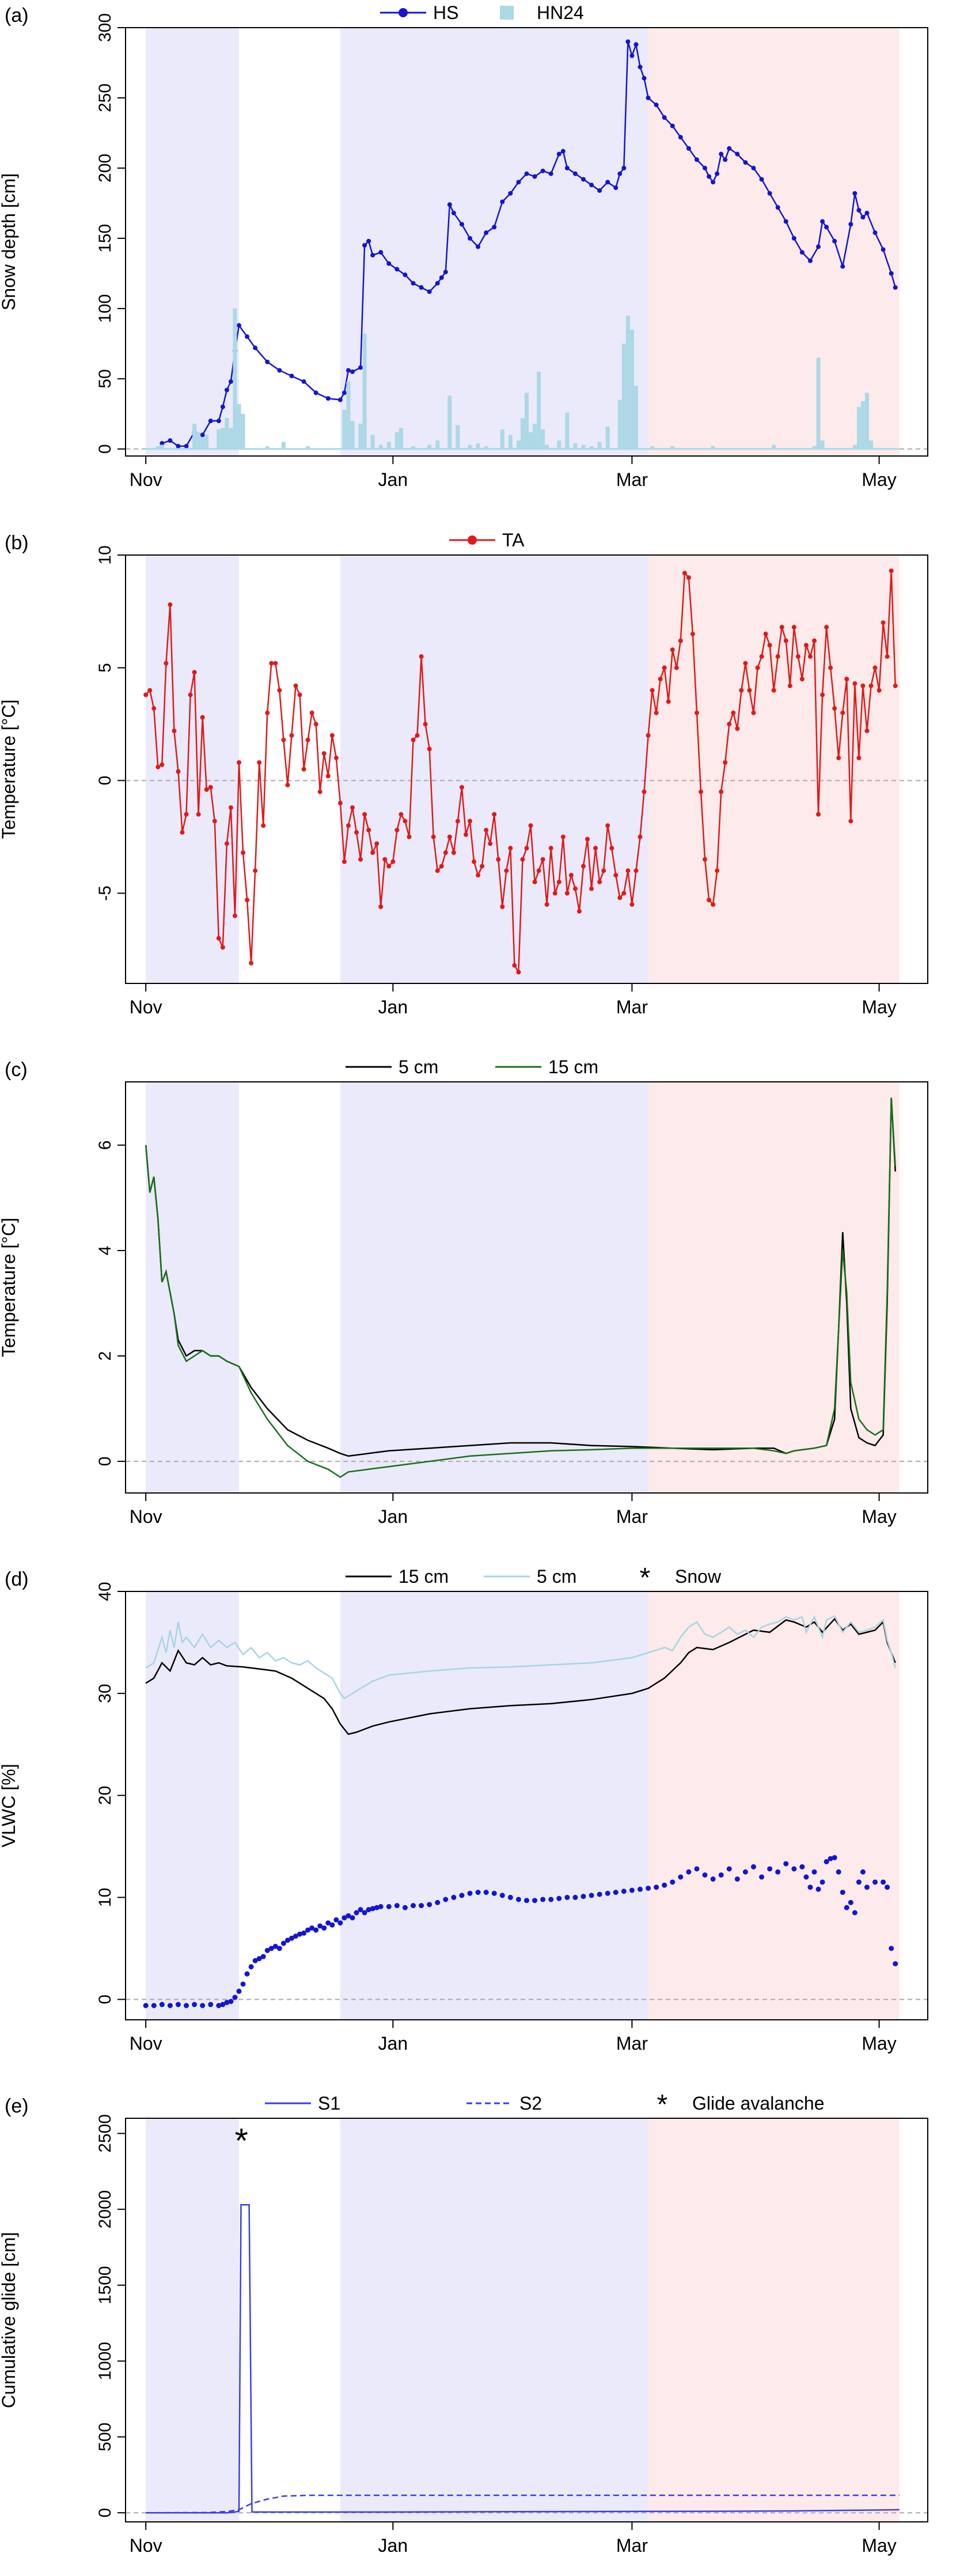  Describe the element at coordinates (758, 2103) in the screenshot. I see `legend-label: Glide avalanche` at that location.